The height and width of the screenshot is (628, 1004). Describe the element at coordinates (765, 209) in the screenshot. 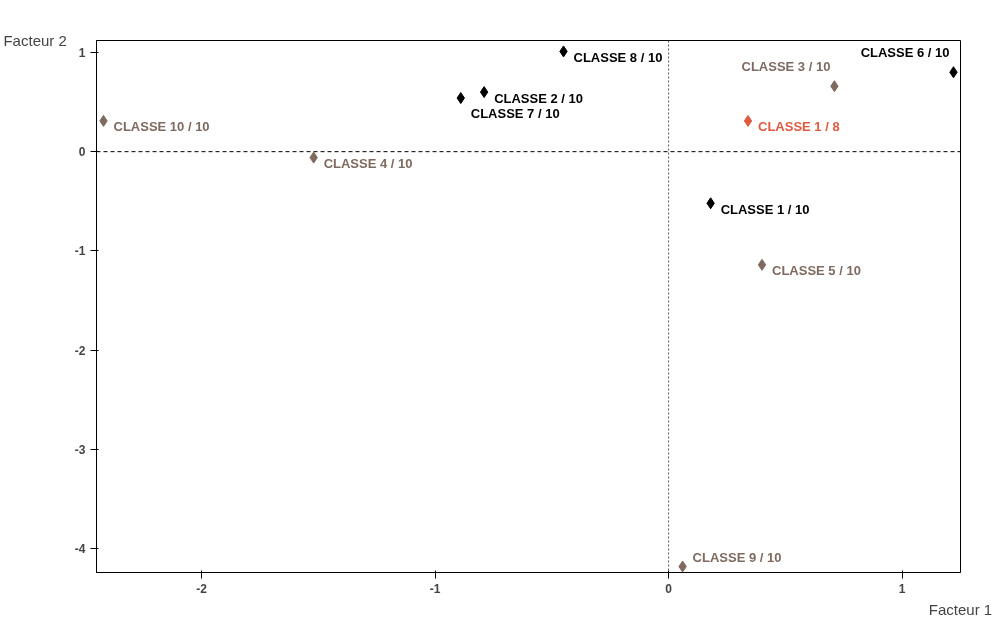

I see `data-label: CLASSE 1 / 10` at that location.